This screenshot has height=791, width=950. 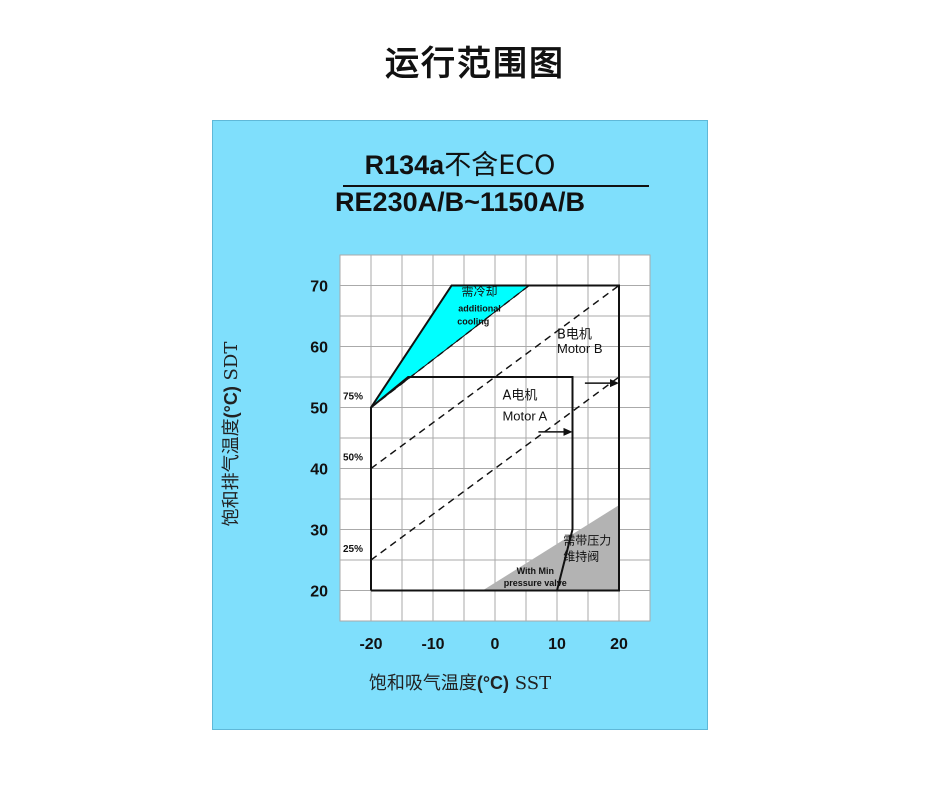 I want to click on chart-title-refrigerant: R134a, so click(x=404, y=165).